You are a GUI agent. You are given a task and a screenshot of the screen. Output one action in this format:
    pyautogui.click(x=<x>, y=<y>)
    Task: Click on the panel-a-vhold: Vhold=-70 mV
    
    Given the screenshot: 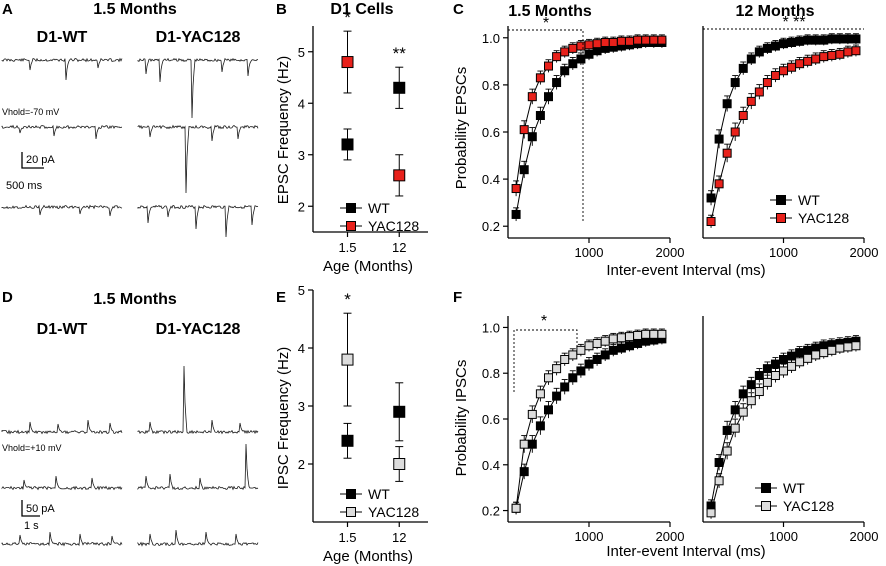 What is the action you would take?
    pyautogui.click(x=30, y=112)
    